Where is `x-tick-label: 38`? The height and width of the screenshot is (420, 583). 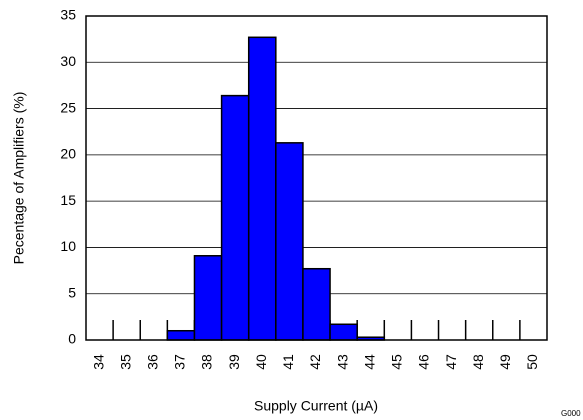 x-tick-label: 38 is located at coordinates (207, 362).